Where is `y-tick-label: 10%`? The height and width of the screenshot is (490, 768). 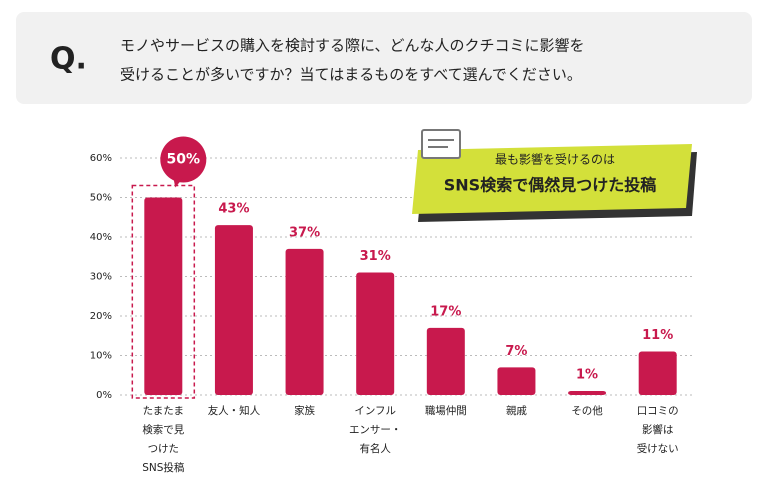
y-tick-label: 10% is located at coordinates (101, 356).